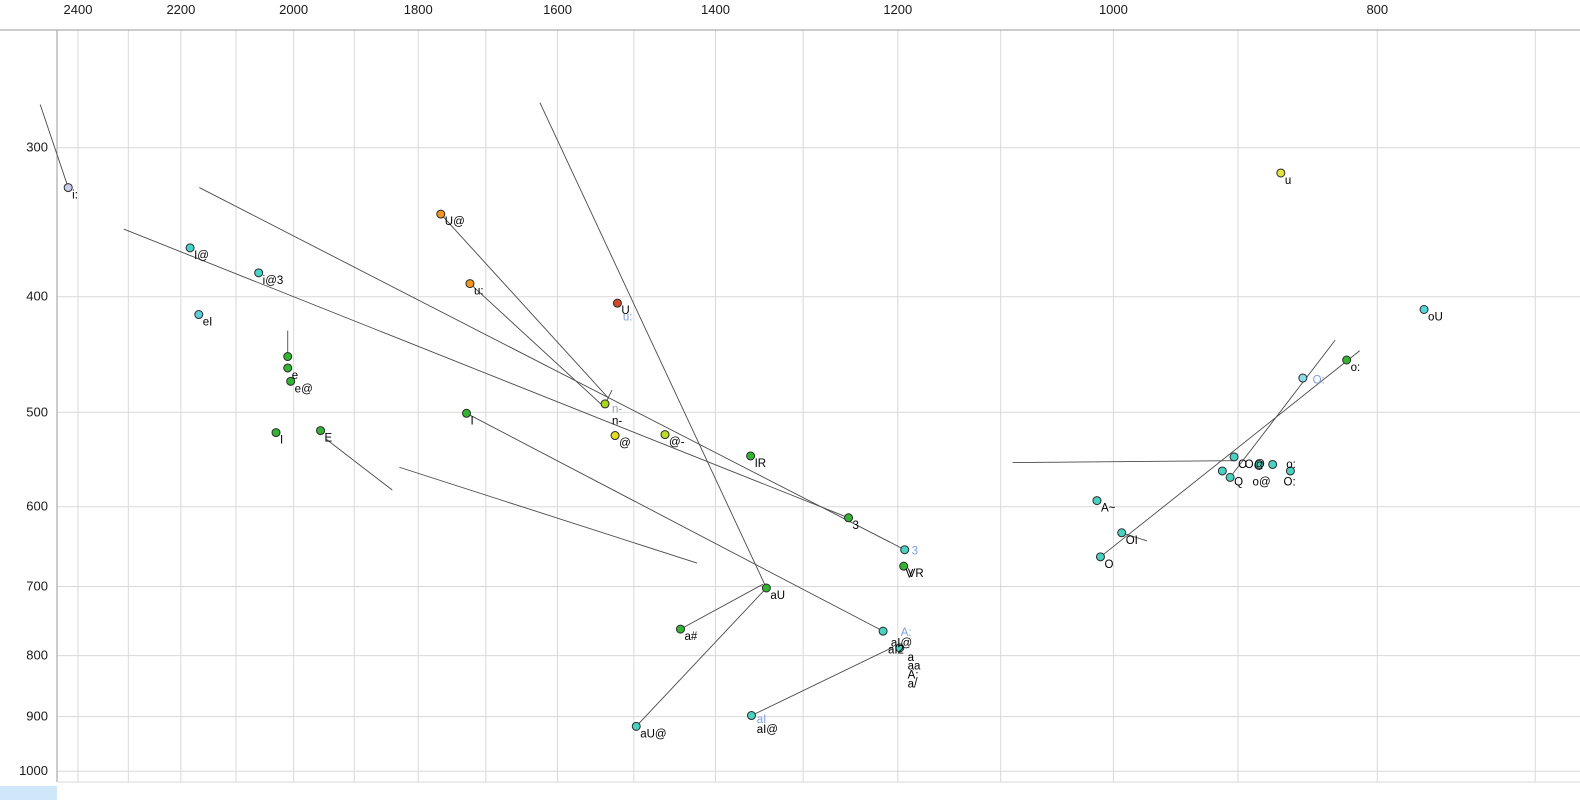  What do you see at coordinates (1122, 533) in the screenshot?
I see `vowel-point-18-oi` at bounding box center [1122, 533].